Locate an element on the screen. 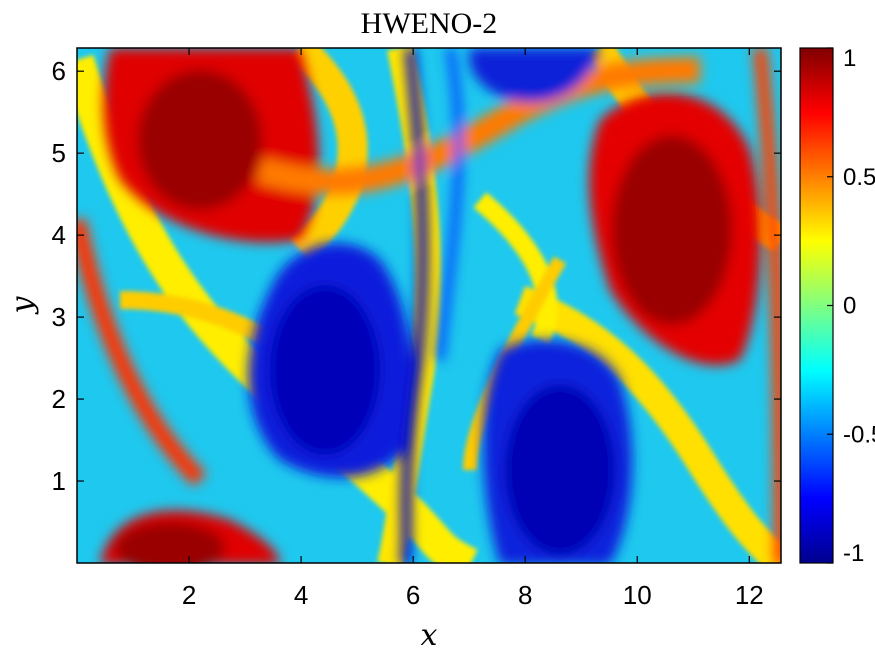  y-tick-label: 1 is located at coordinates (59, 481).